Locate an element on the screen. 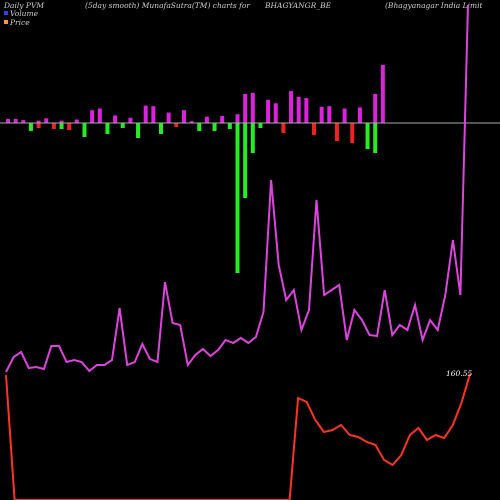 This screenshot has width=500, height=500. header-symbol: BHAGYANGR_BE is located at coordinates (298, 5).